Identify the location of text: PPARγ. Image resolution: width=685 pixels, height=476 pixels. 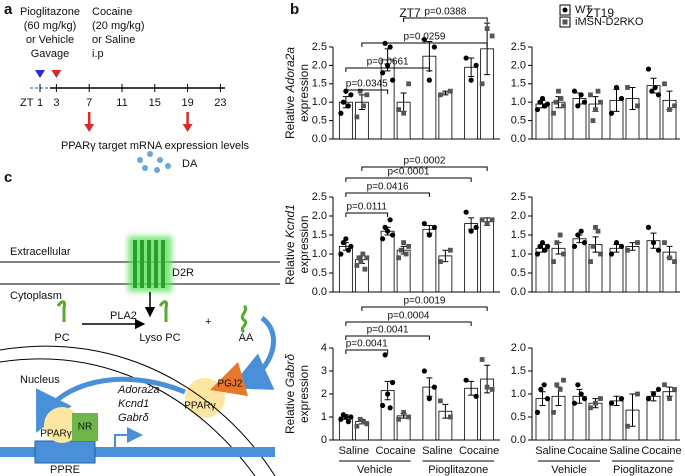
(200, 406).